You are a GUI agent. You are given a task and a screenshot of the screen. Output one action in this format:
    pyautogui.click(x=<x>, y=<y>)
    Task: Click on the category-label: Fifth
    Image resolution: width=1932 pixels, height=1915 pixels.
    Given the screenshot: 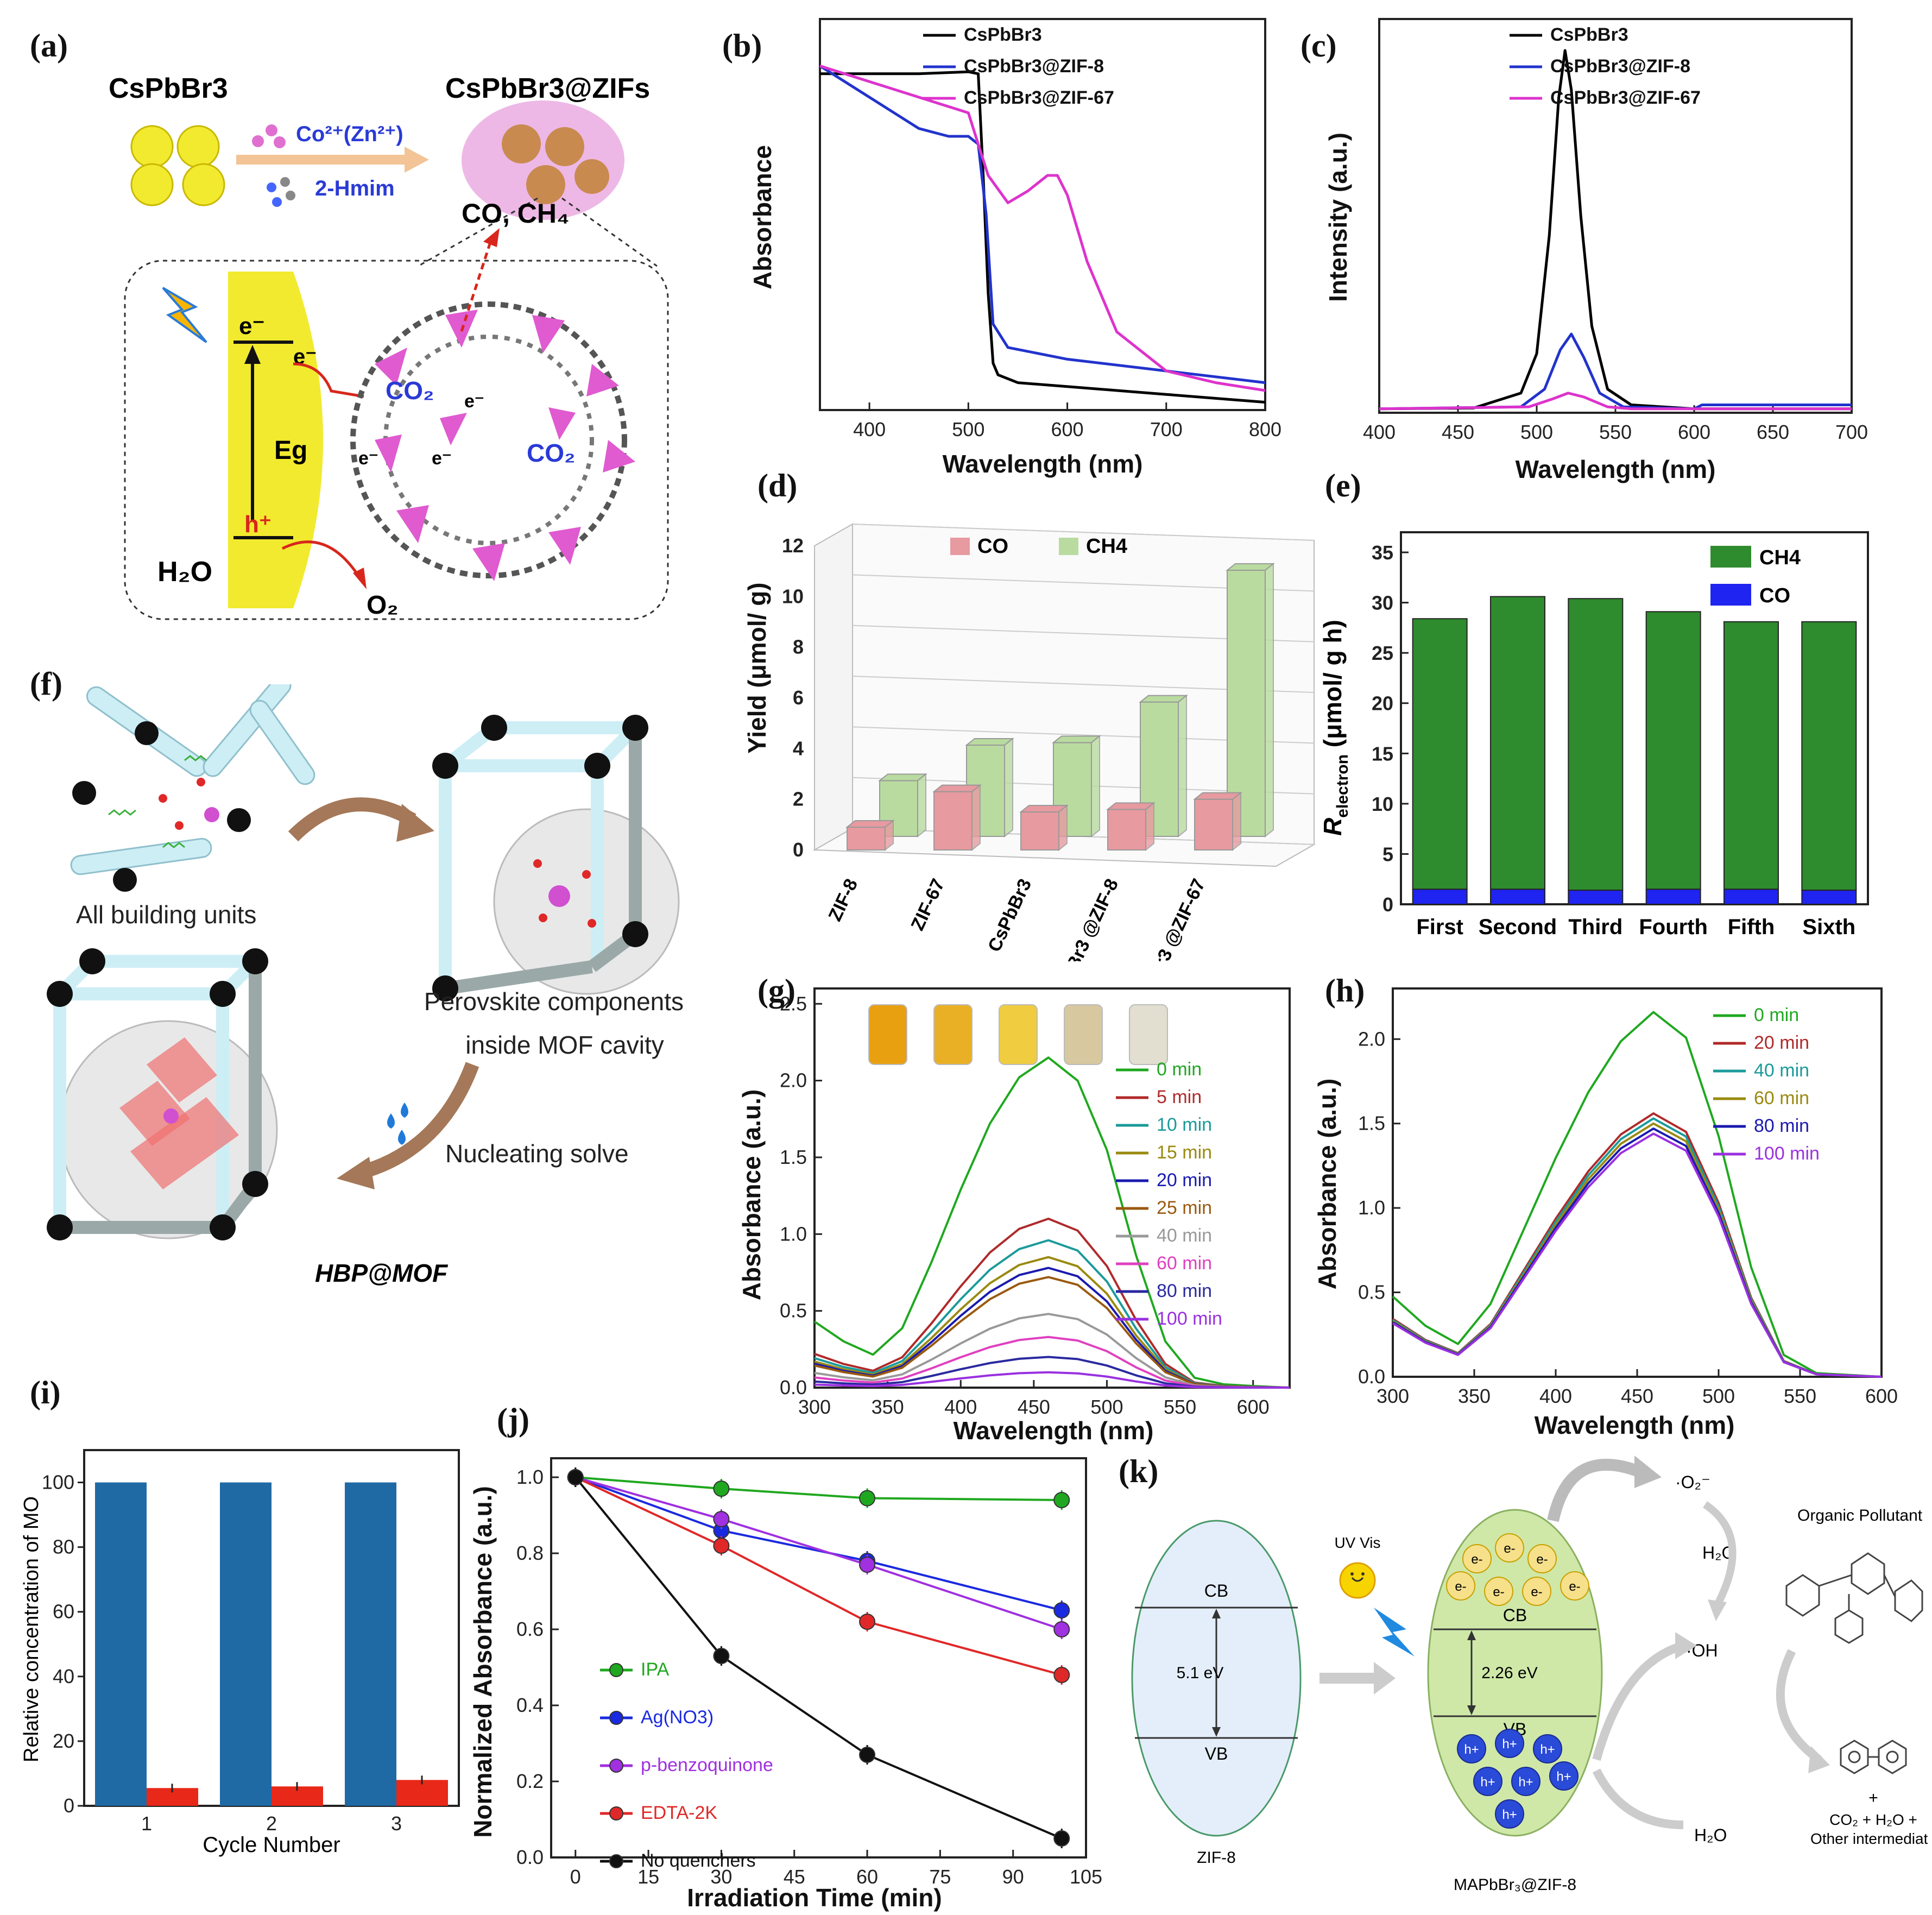 What is the action you would take?
    pyautogui.click(x=1752, y=927)
    